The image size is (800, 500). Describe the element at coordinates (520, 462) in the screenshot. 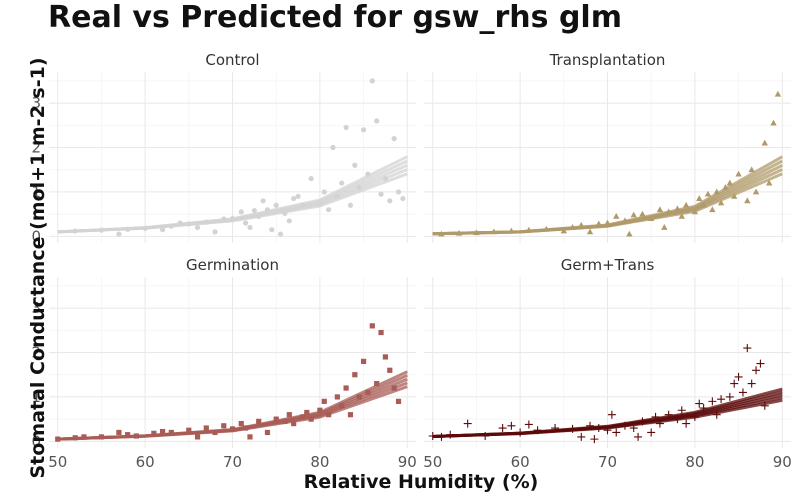

I see `x-tick-label: 60` at that location.